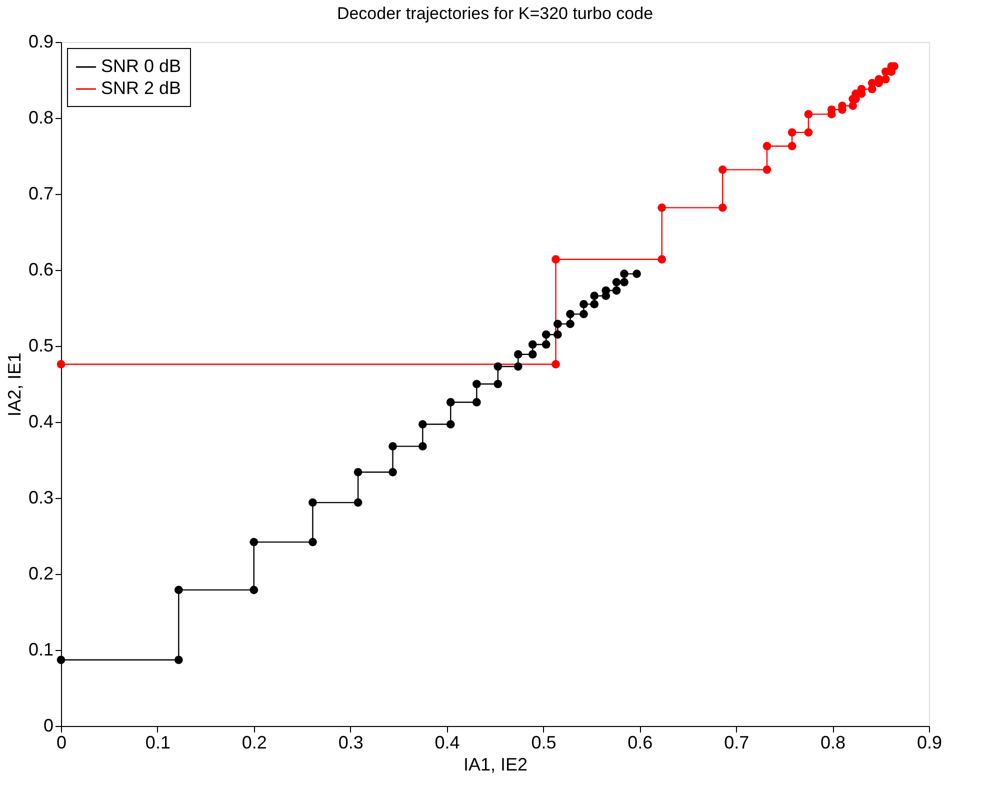  I want to click on chart-title: Decoder trajectories for K=320 turbo code, so click(495, 13).